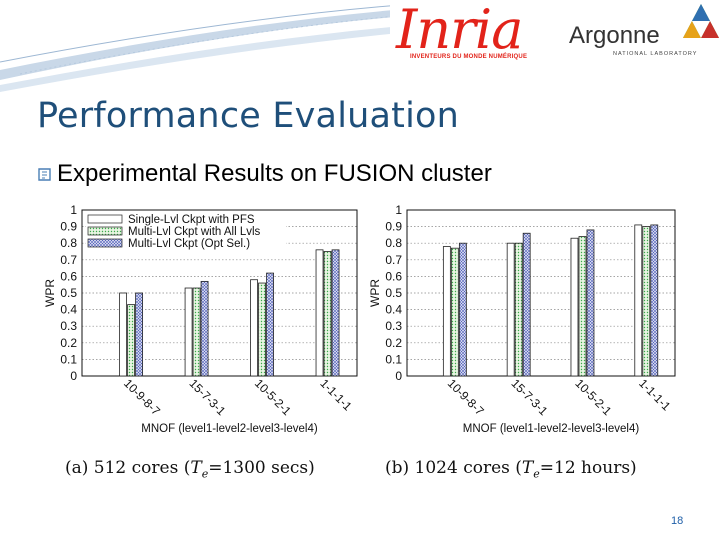 This screenshot has height=540, width=720. What do you see at coordinates (194, 232) in the screenshot?
I see `legend-label: Multi-Lvl Ckpt with All Lvls` at bounding box center [194, 232].